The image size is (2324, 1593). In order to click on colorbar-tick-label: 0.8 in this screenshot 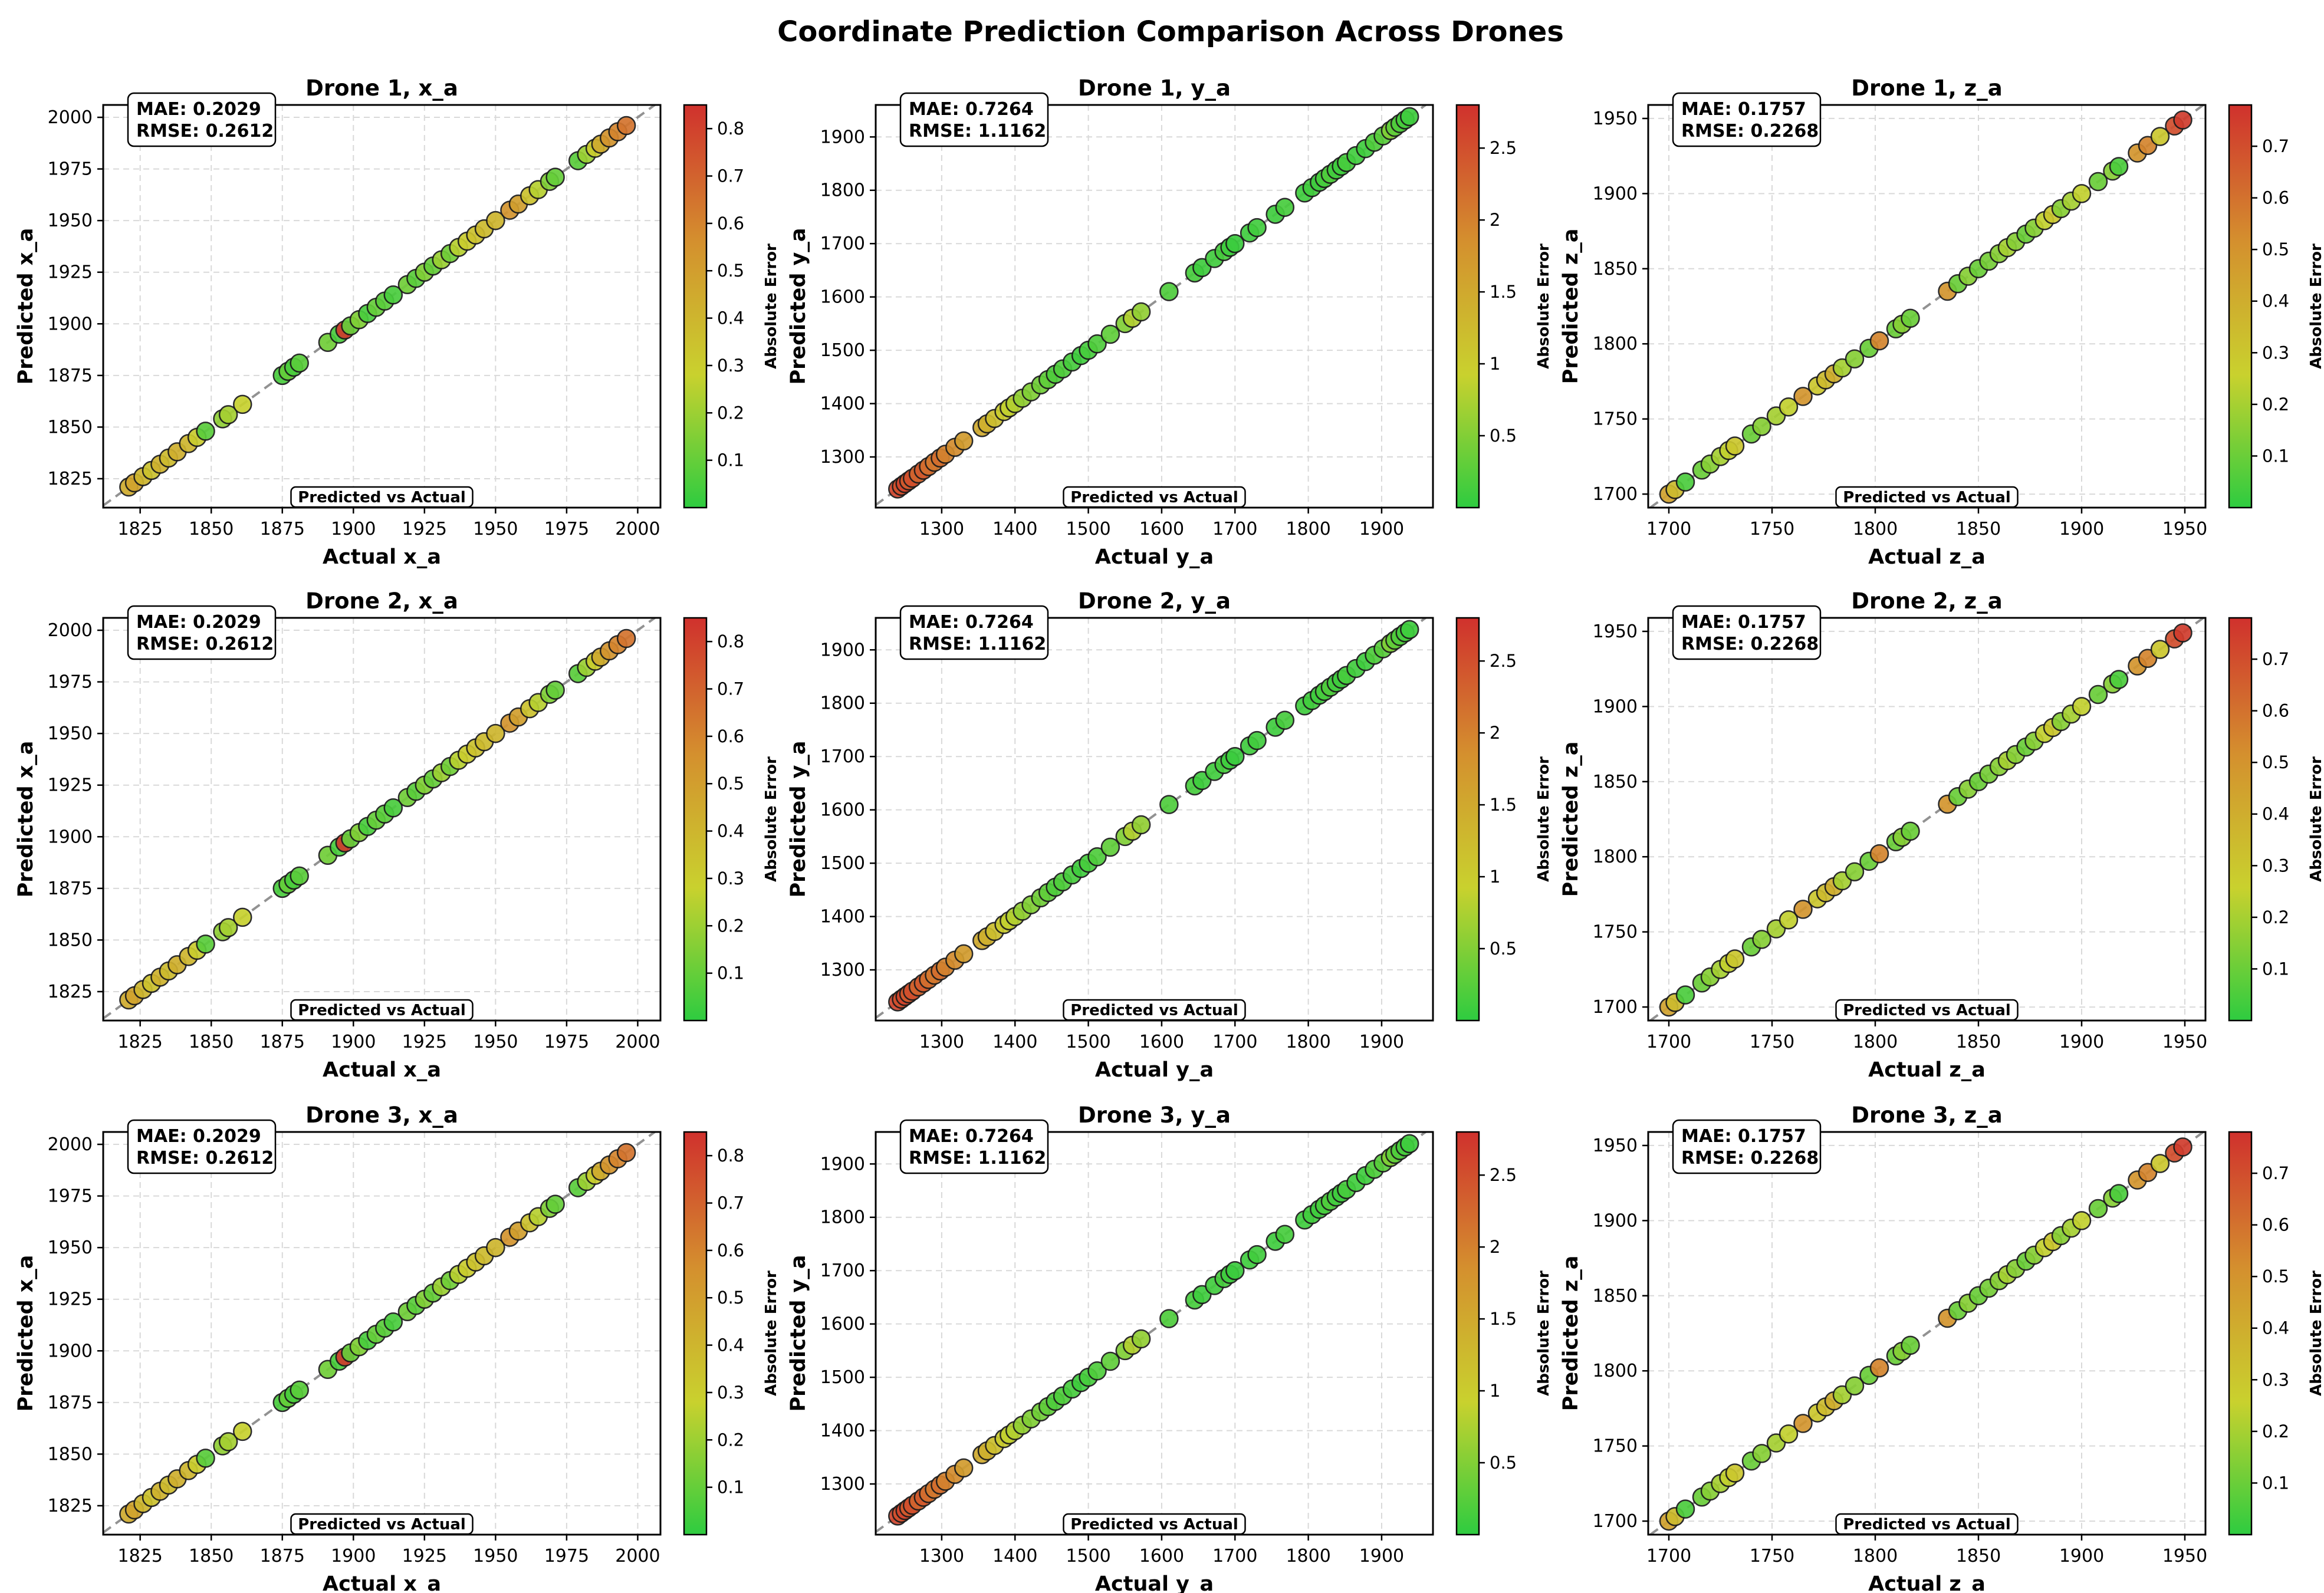, I will do `click(730, 129)`.